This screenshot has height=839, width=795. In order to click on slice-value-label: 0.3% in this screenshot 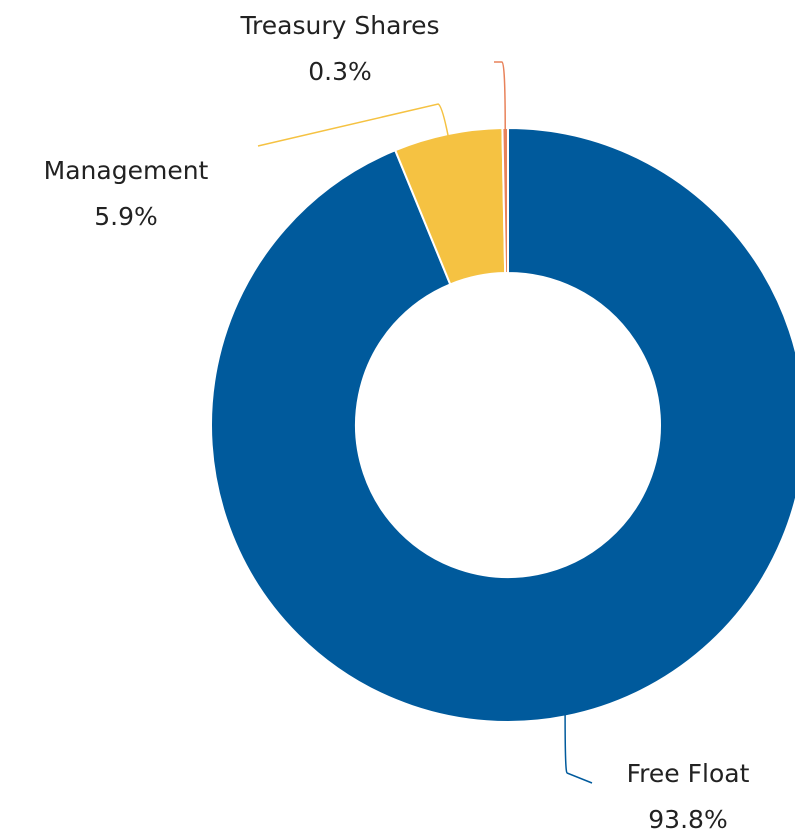, I will do `click(340, 71)`.